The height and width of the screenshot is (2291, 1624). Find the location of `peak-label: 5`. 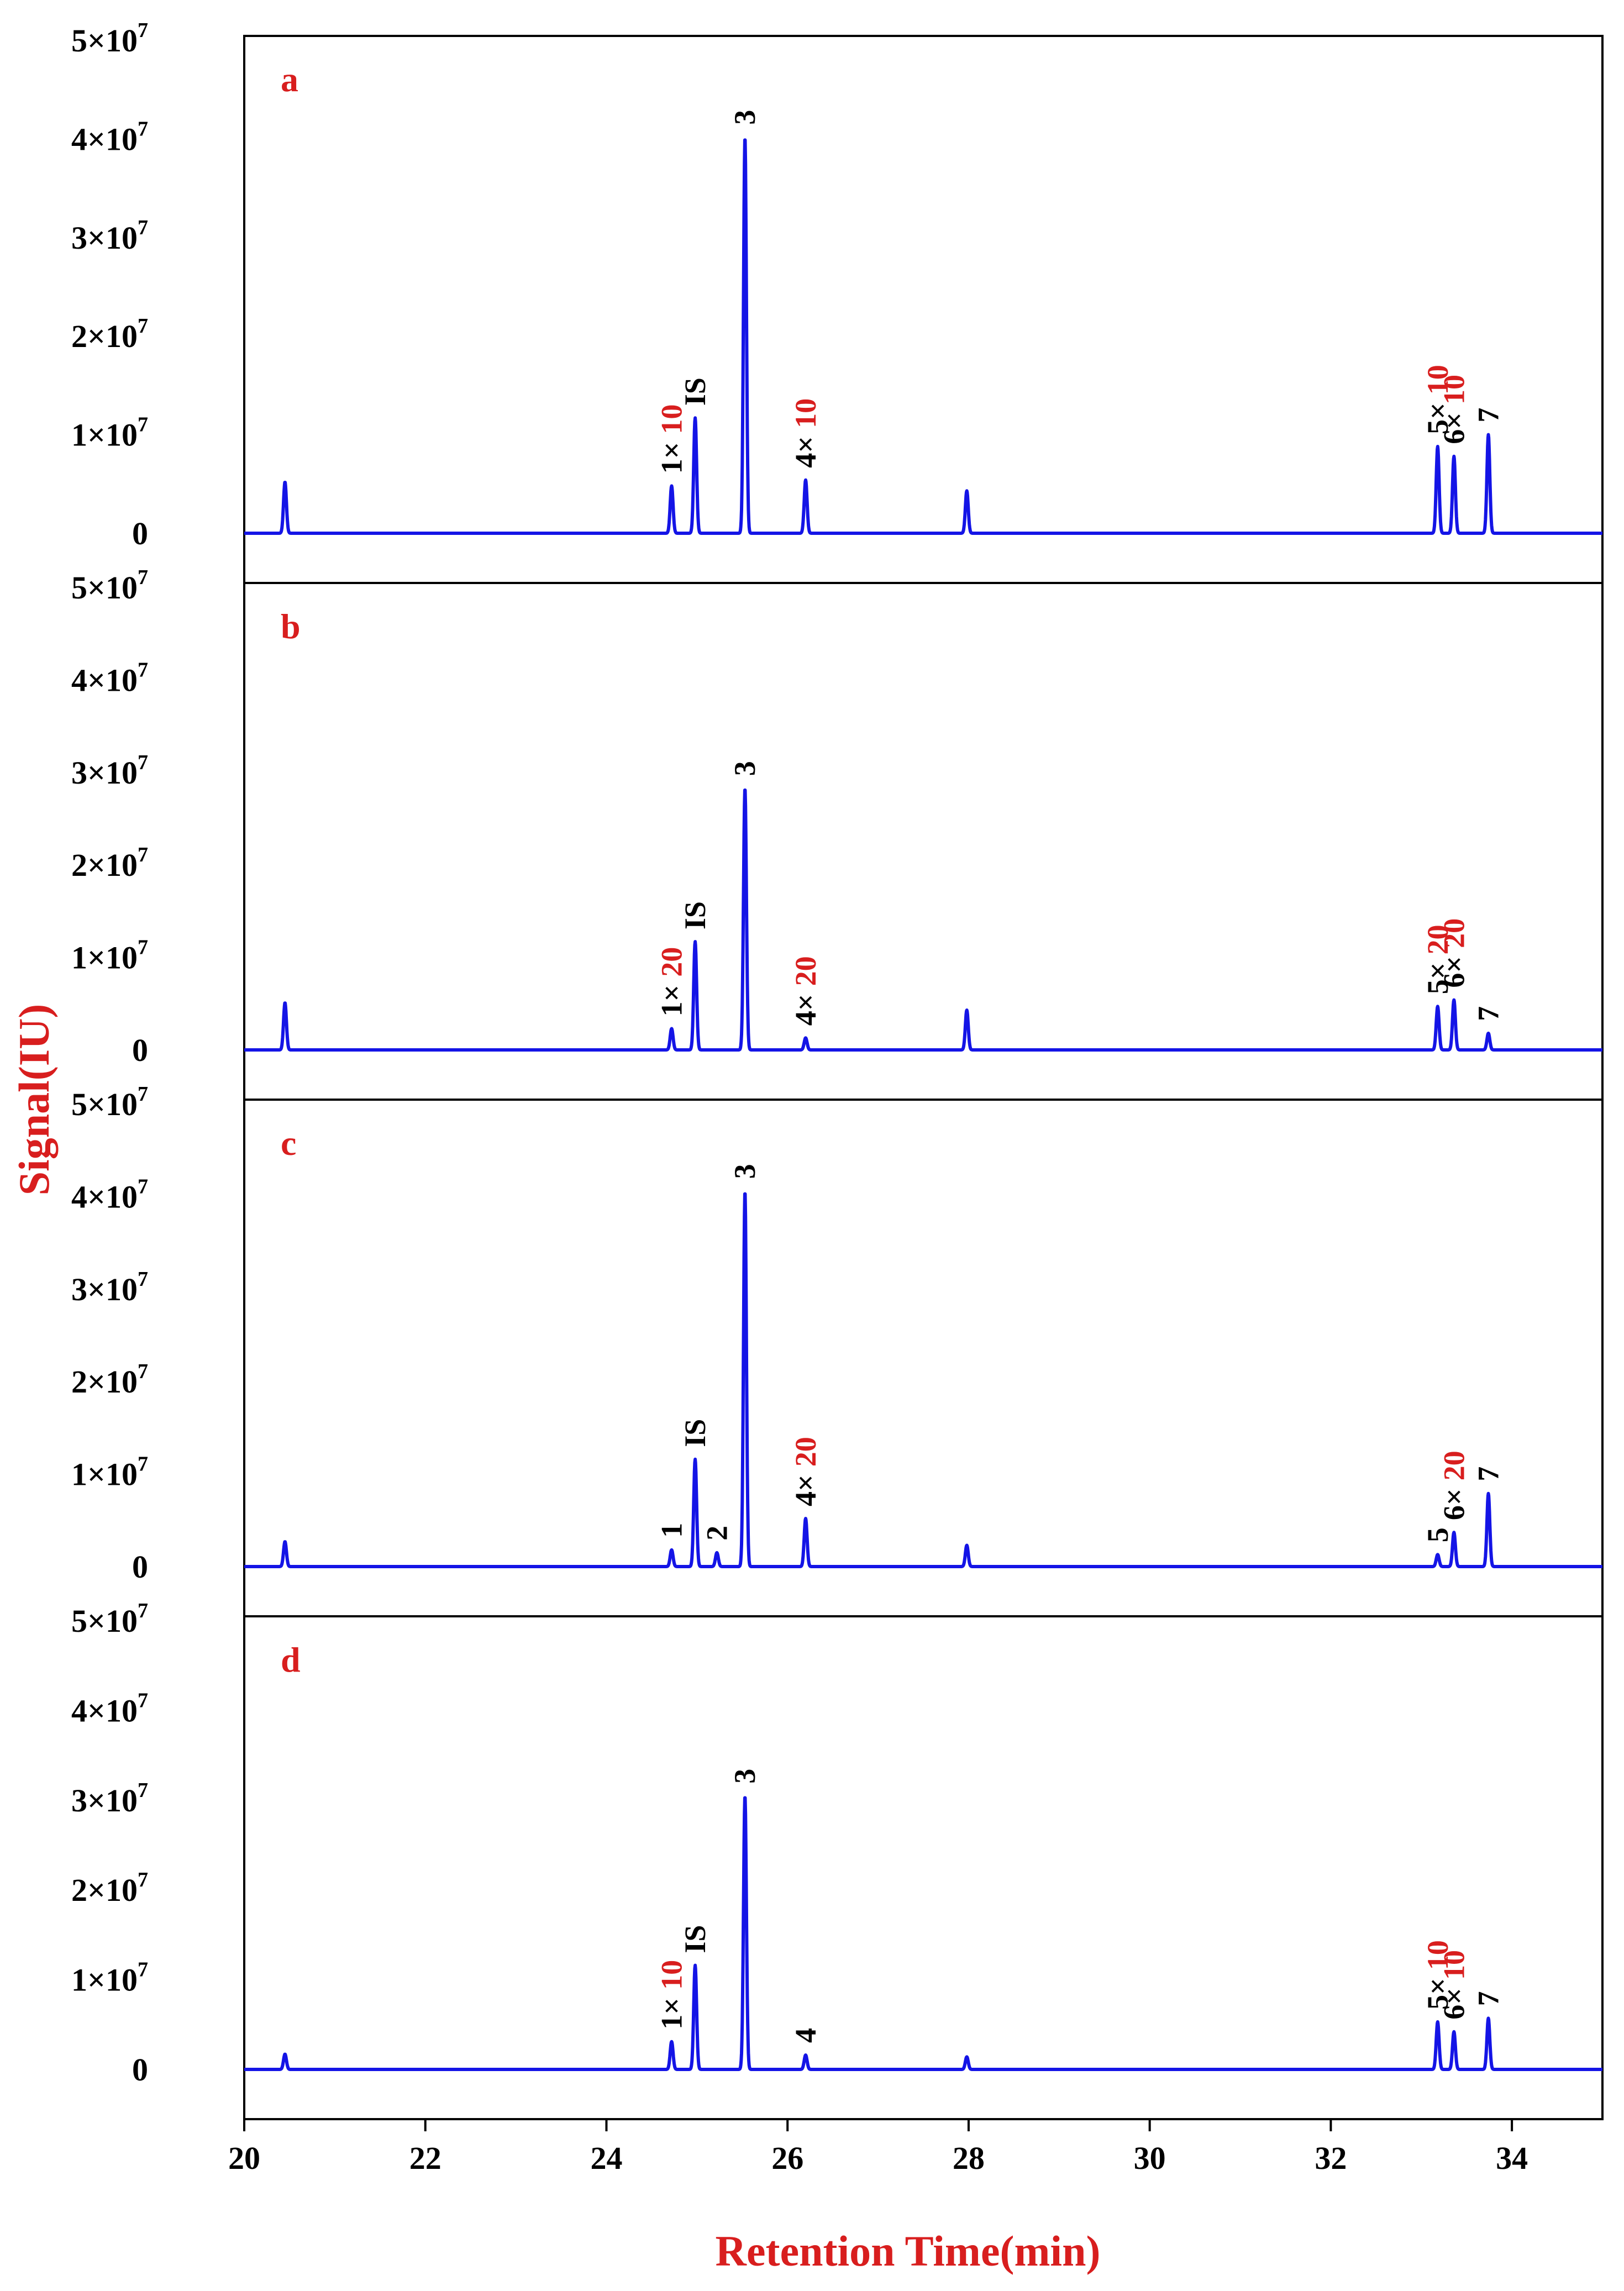

peak-label: 5 is located at coordinates (1437, 1534).